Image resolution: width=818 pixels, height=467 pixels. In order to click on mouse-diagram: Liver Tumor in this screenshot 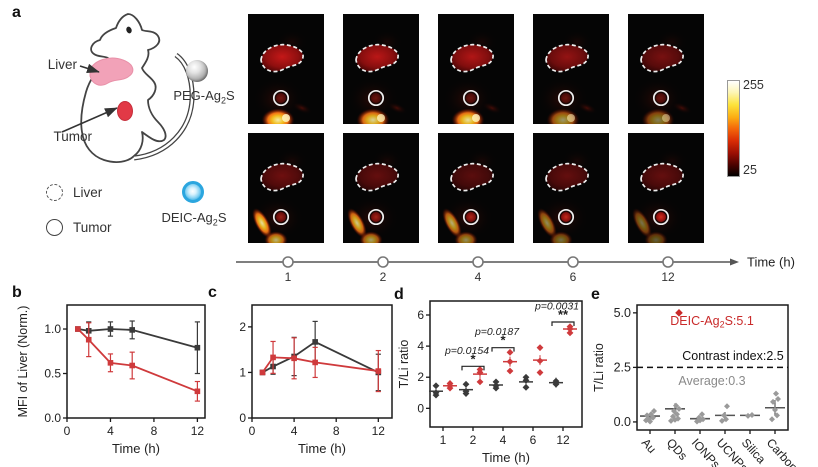, I will do `click(121, 88)`.